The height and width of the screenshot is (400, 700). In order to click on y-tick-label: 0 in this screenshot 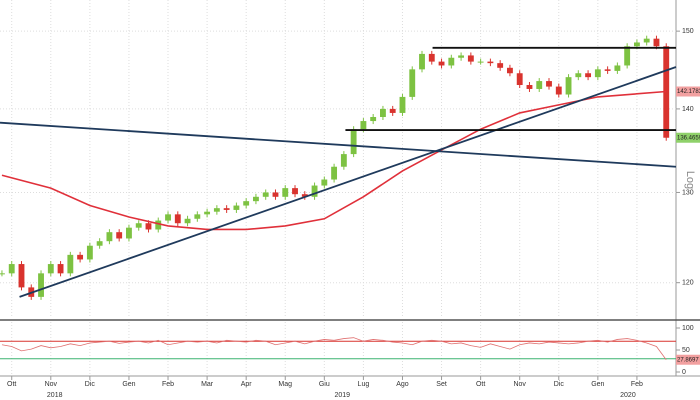, I will do `click(684, 372)`.